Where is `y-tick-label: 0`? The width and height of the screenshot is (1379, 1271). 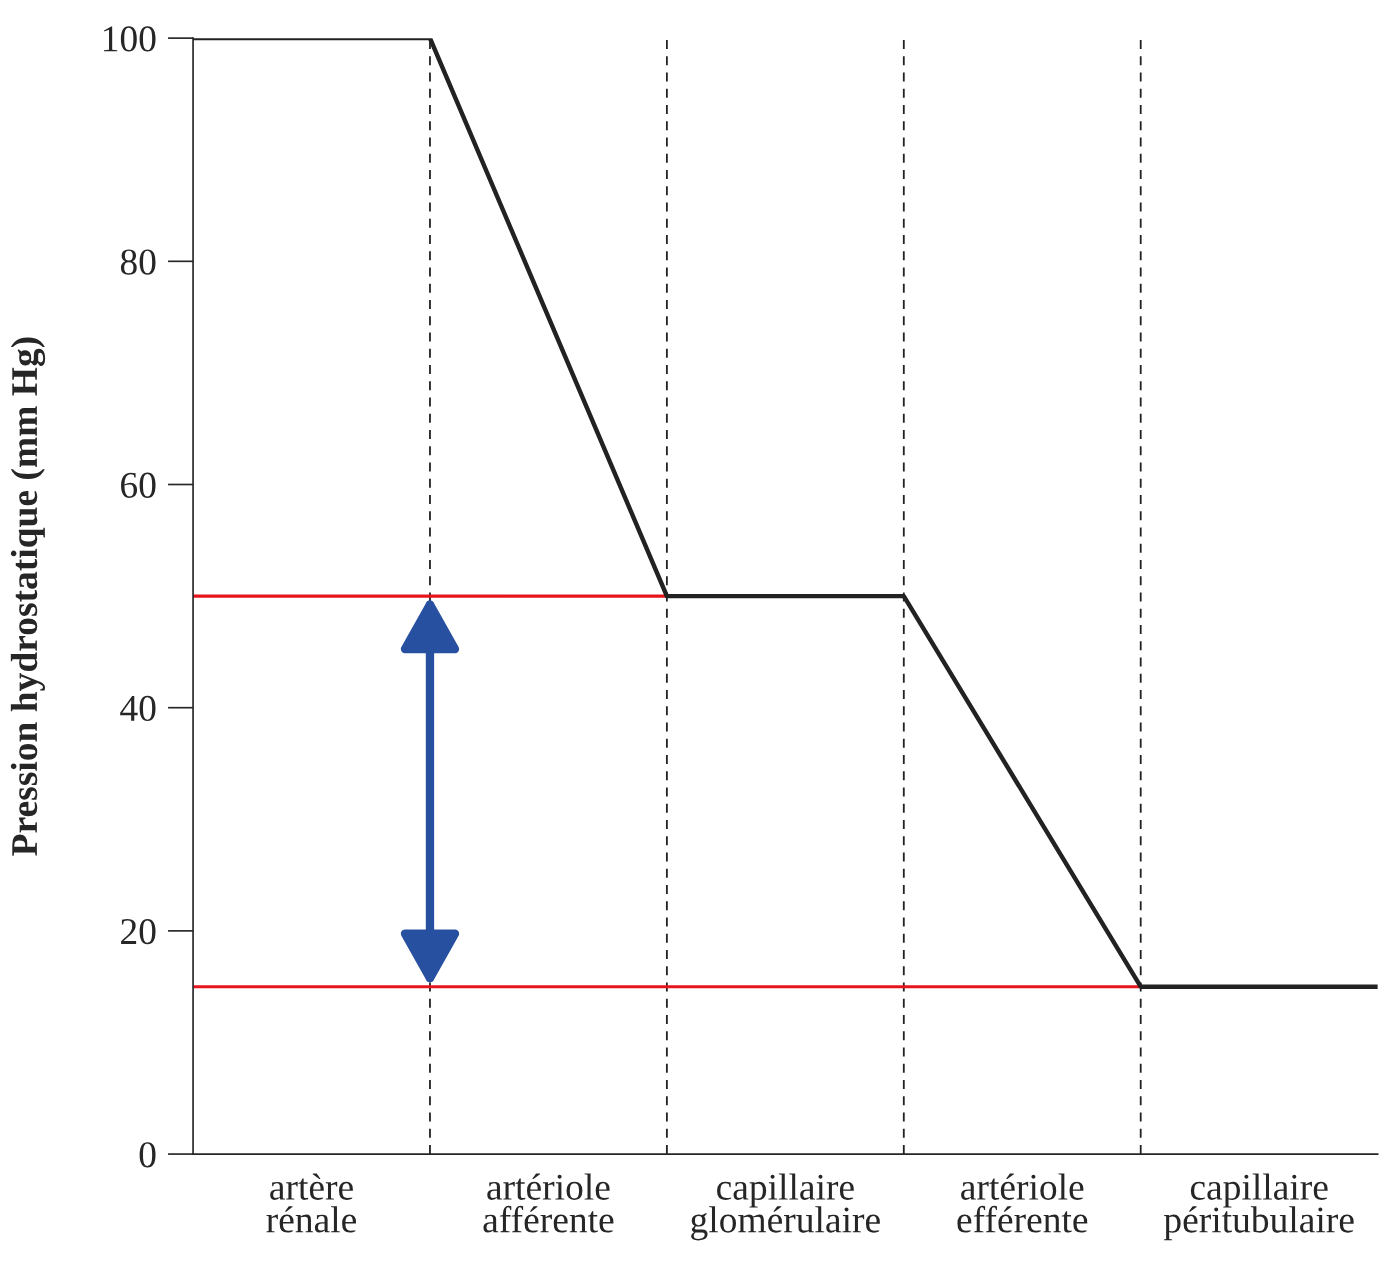
y-tick-label: 0 is located at coordinates (147, 1155).